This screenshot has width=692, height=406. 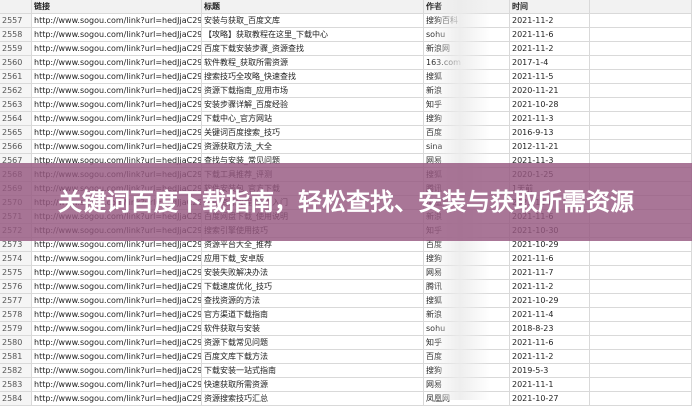 I want to click on table-cell: 2021-11-5, so click(x=550, y=76).